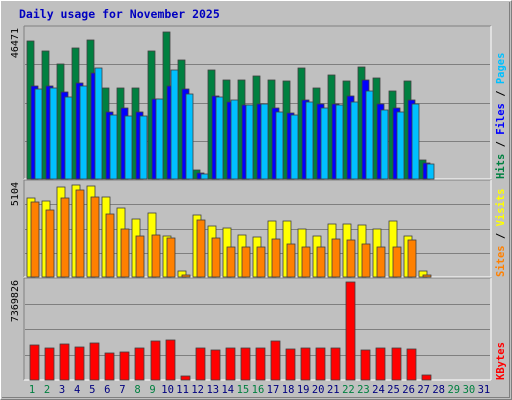 Image resolution: width=512 pixels, height=400 pixels. Describe the element at coordinates (333, 390) in the screenshot. I see `x-tick-label: 21` at that location.